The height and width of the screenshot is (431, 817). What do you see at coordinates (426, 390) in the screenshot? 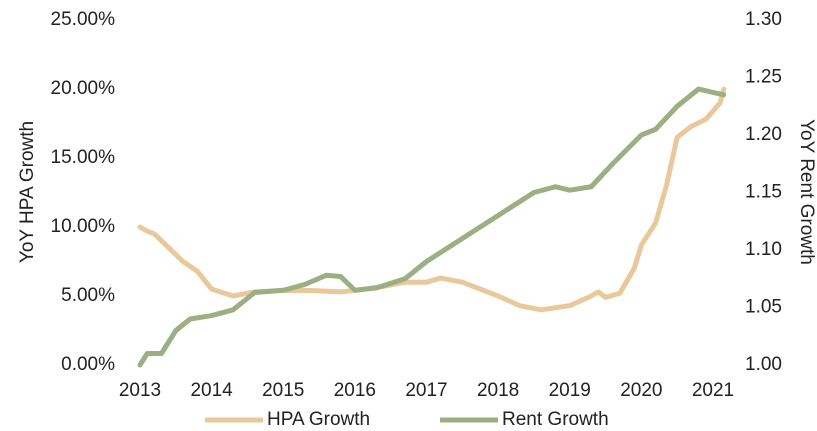
I see `x-tick-label: 2017` at bounding box center [426, 390].